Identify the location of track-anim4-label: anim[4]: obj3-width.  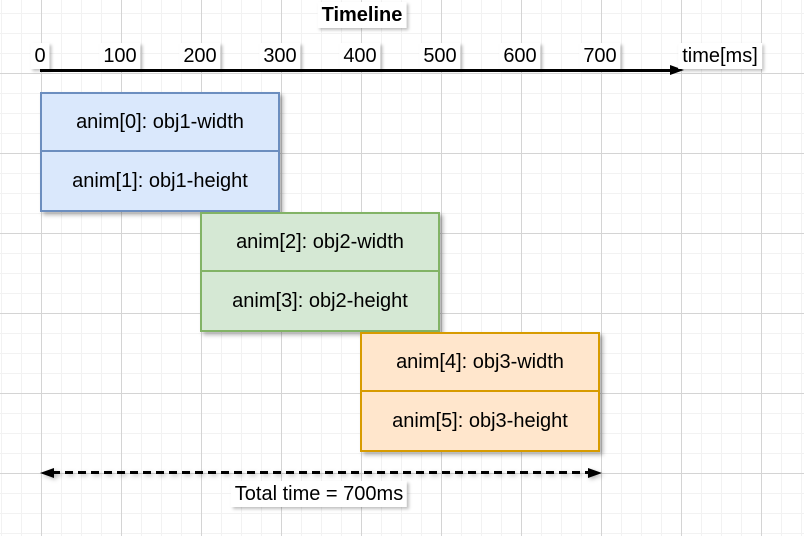
(480, 361).